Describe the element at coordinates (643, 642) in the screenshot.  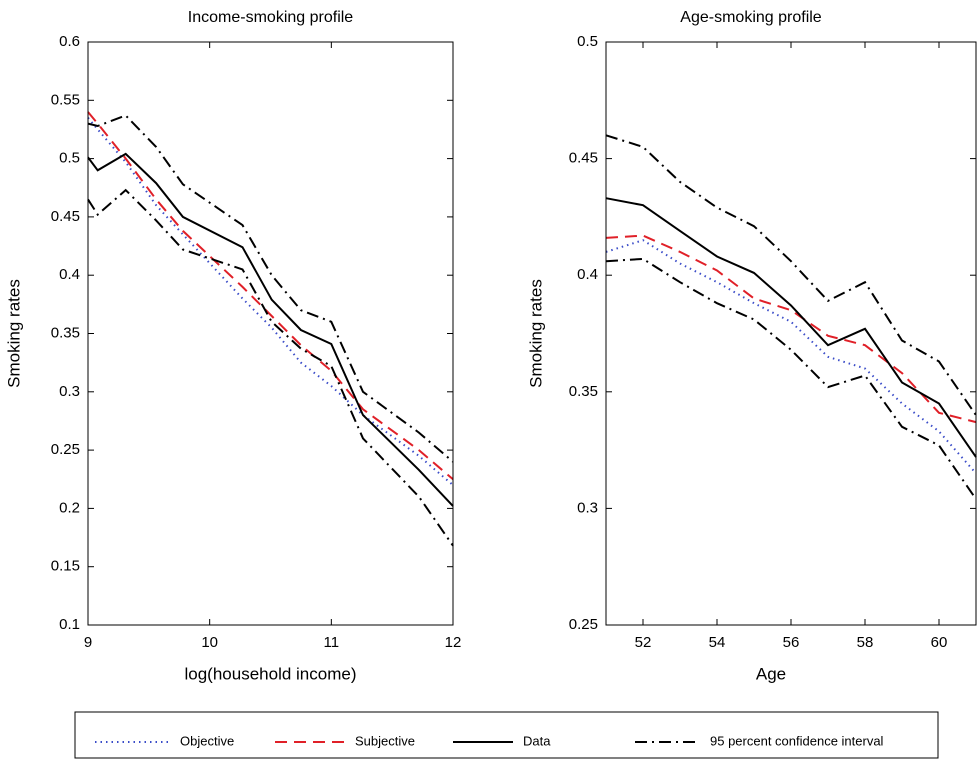
I see `x-tick-label: 52` at that location.